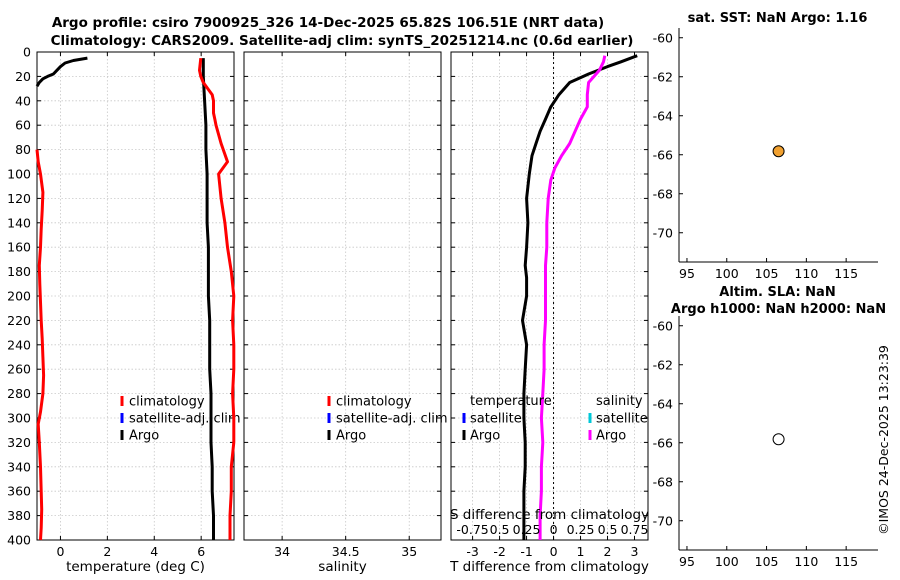 This screenshot has height=580, width=900. I want to click on x-tick-label: 35, so click(409, 551).